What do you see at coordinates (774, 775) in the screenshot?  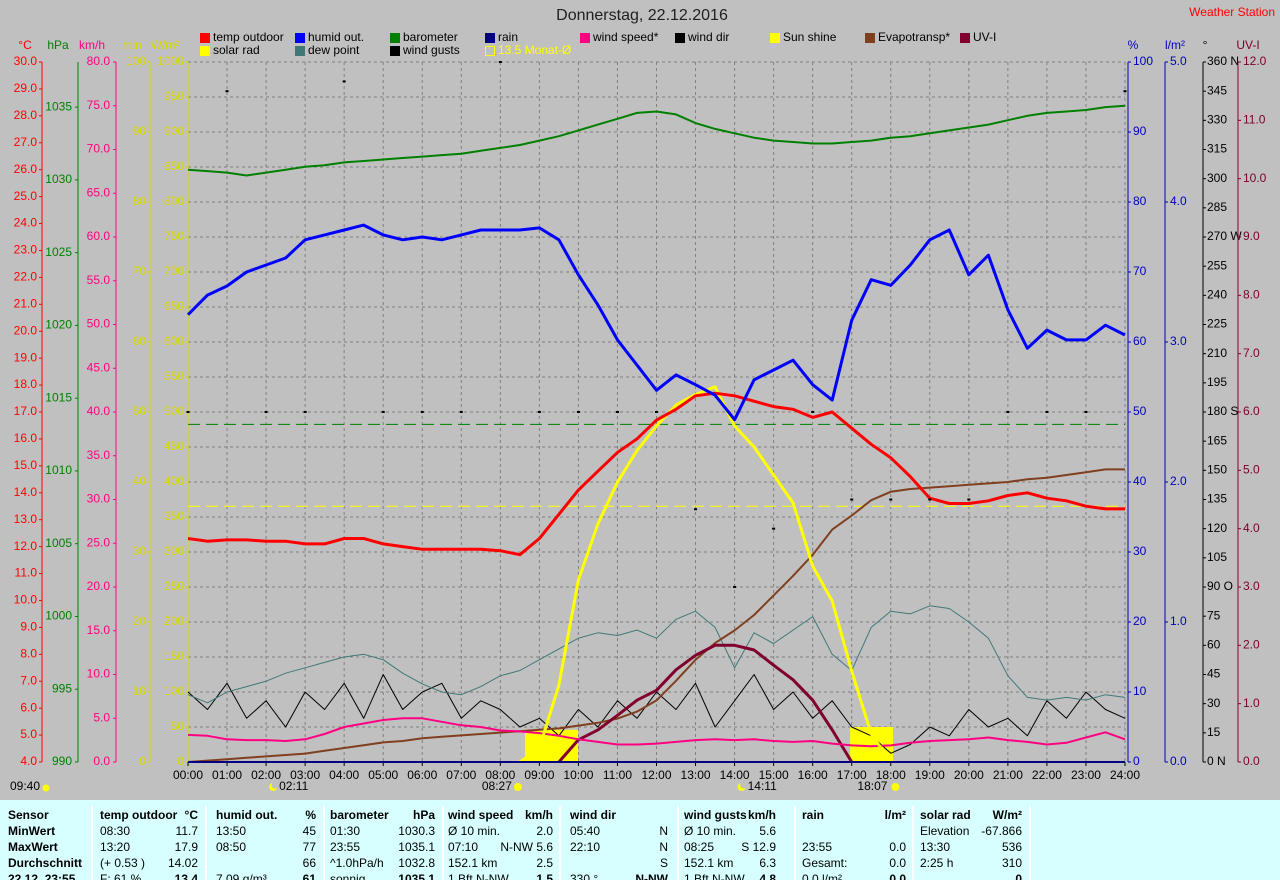 I see `x-tick-label: 15:00` at bounding box center [774, 775].